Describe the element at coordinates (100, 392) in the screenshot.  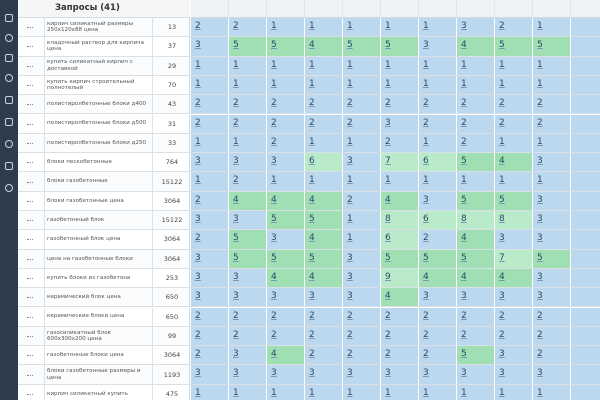
I see `query: кирпич силикатный купить` at that location.